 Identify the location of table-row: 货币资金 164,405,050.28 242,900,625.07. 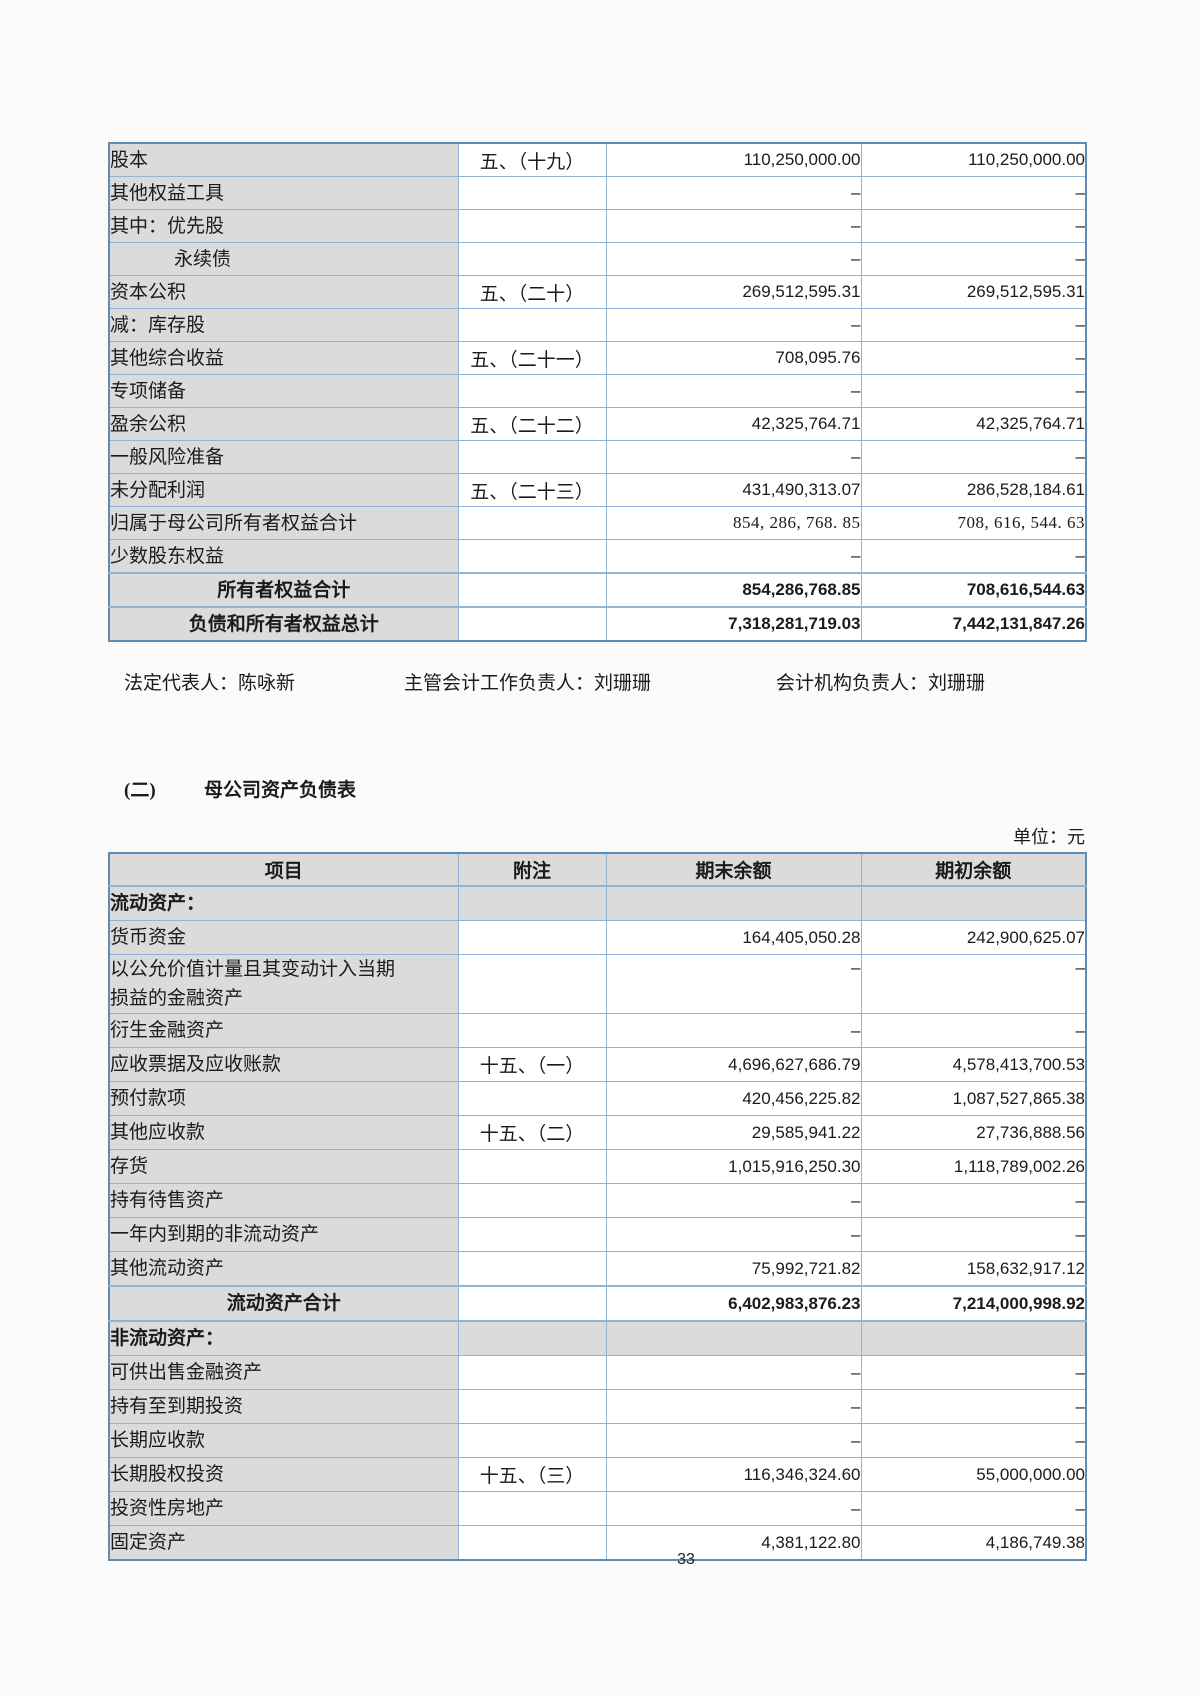
(597, 937).